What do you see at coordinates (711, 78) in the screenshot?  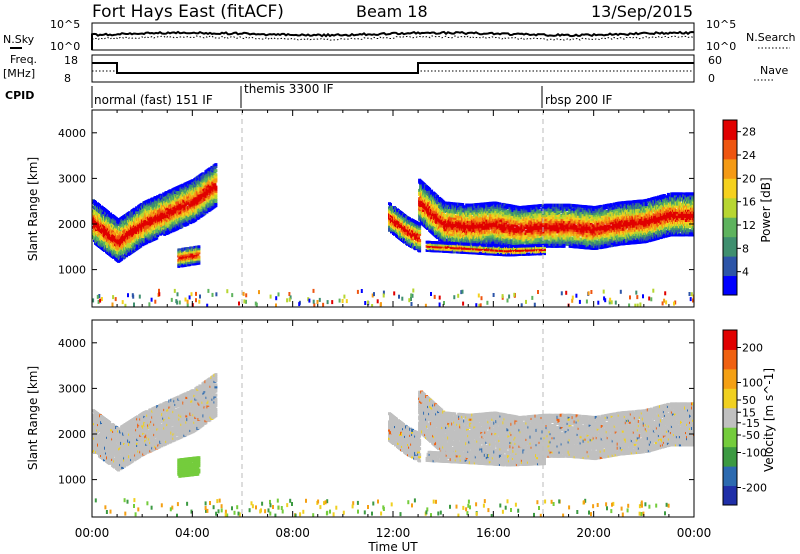 I see `nave-tick-bottom: 0` at bounding box center [711, 78].